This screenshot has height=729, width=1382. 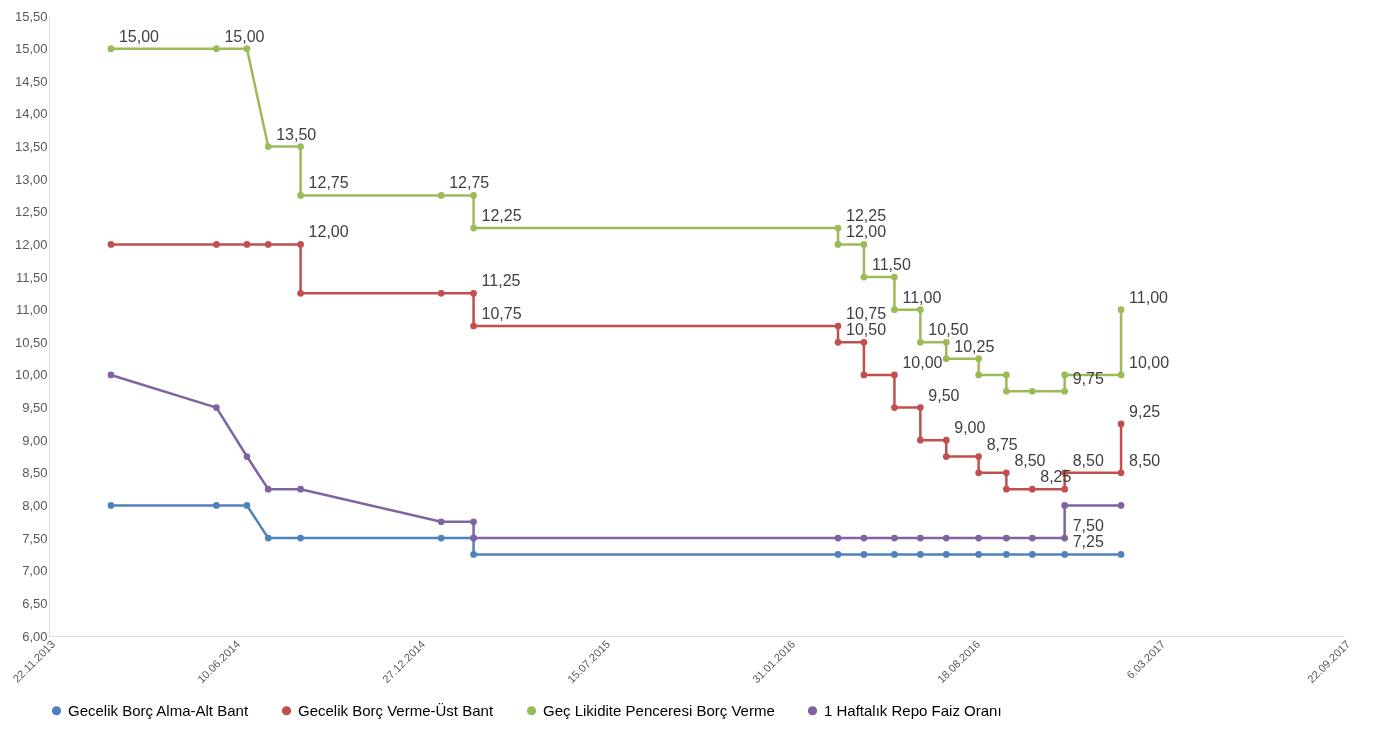 What do you see at coordinates (31, 244) in the screenshot?
I see `y-tick-label: 12,00` at bounding box center [31, 244].